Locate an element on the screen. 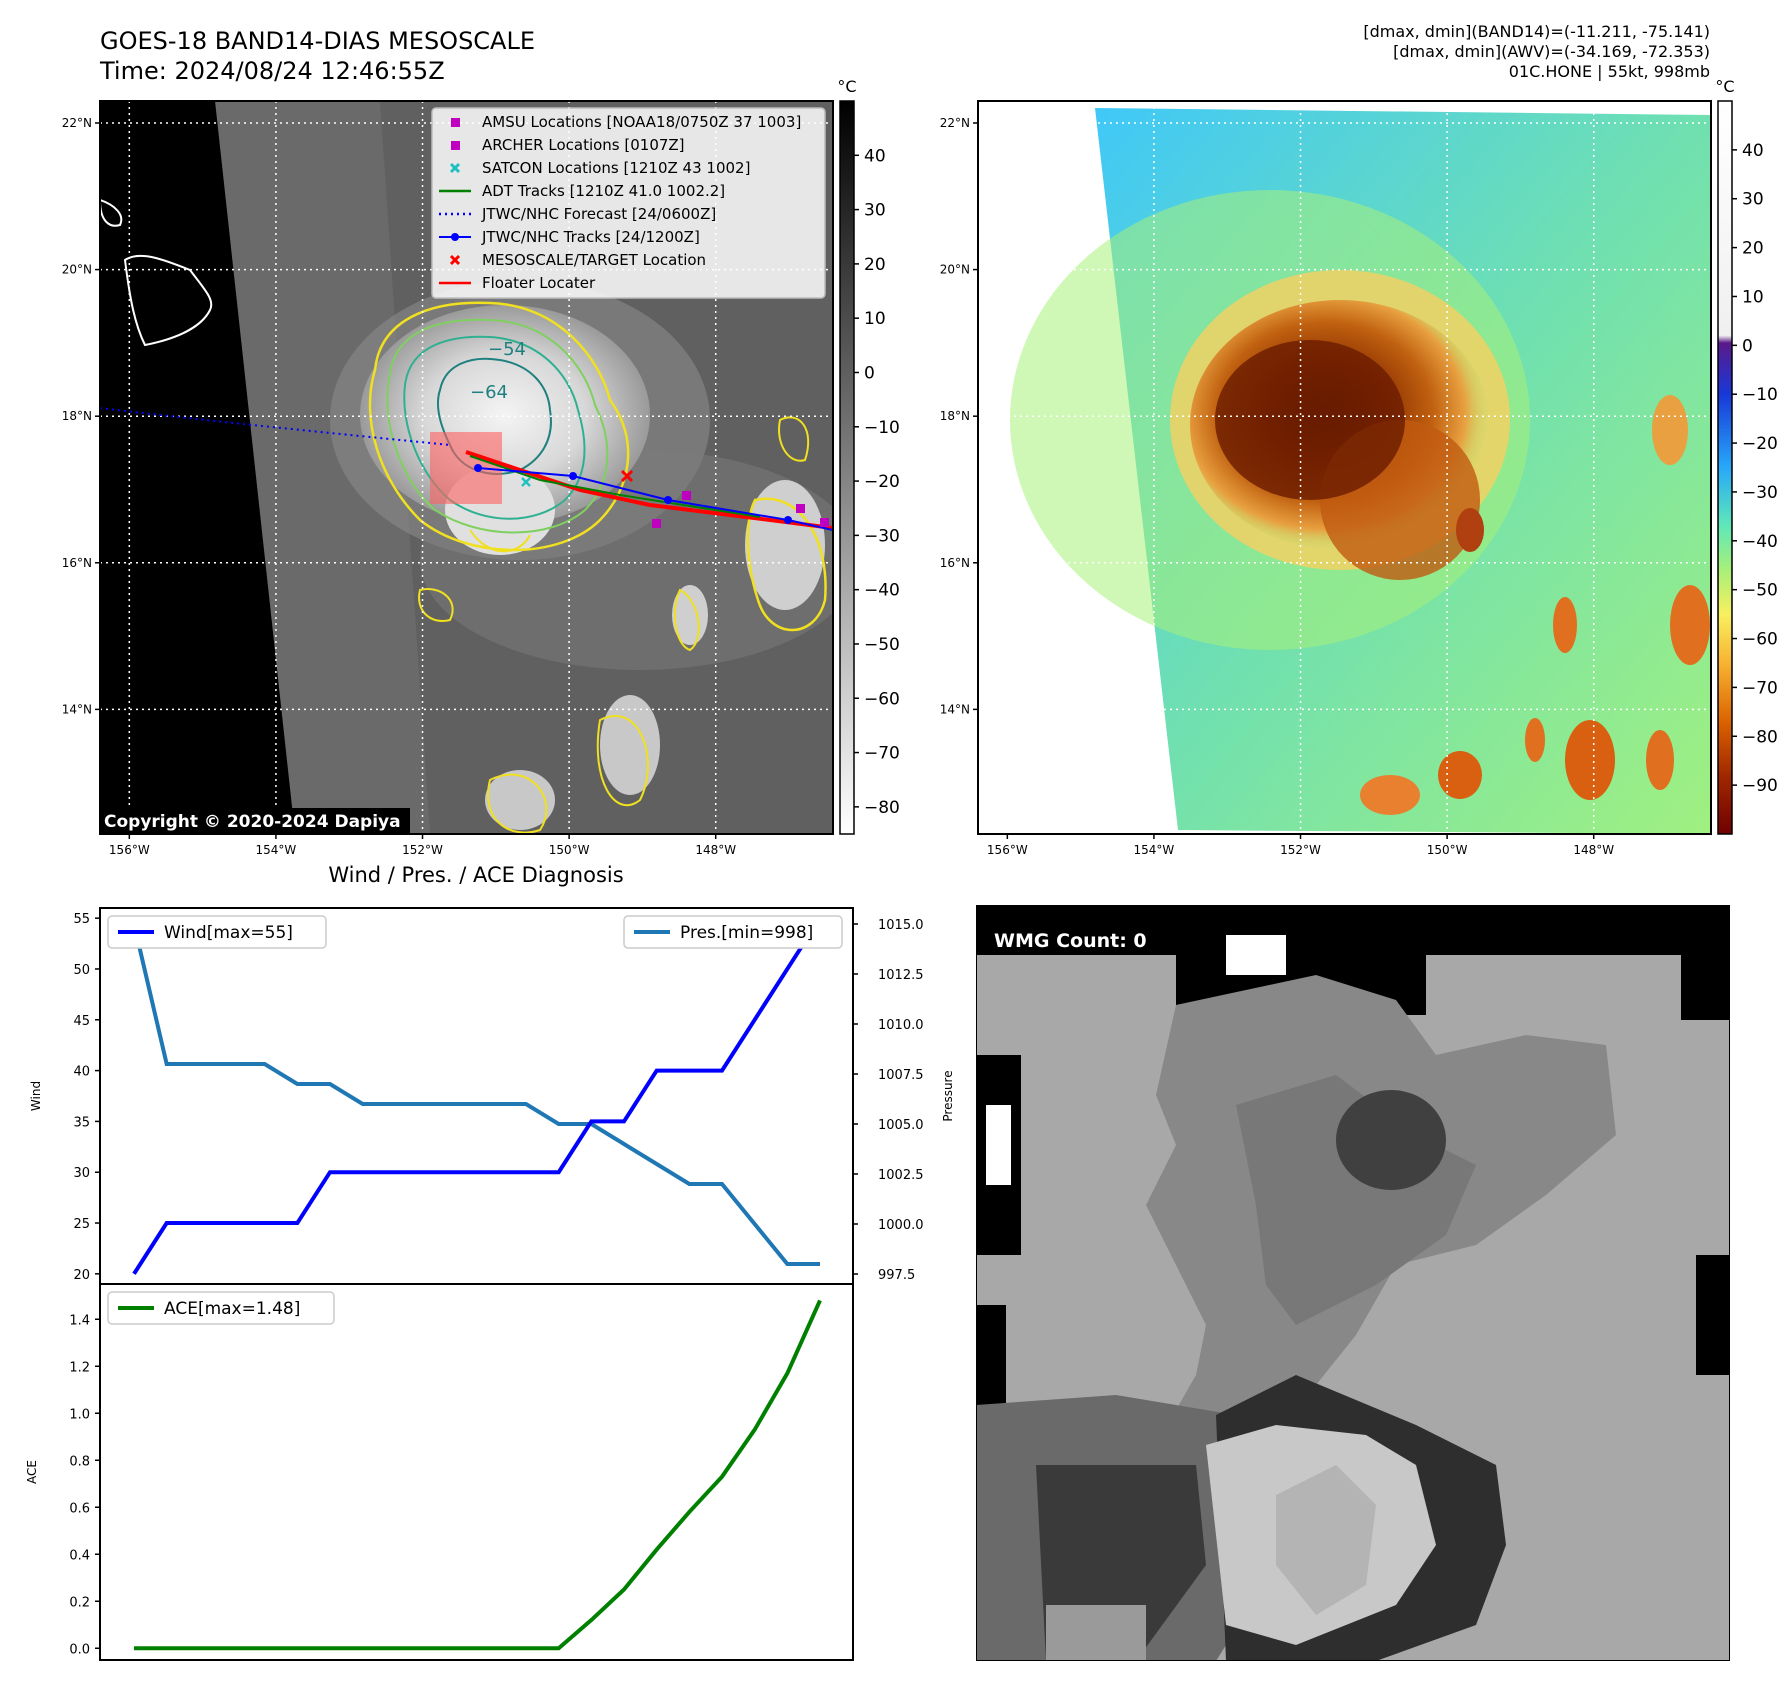 The height and width of the screenshot is (1690, 1792). ace-tick: 1.0 is located at coordinates (79, 1414).